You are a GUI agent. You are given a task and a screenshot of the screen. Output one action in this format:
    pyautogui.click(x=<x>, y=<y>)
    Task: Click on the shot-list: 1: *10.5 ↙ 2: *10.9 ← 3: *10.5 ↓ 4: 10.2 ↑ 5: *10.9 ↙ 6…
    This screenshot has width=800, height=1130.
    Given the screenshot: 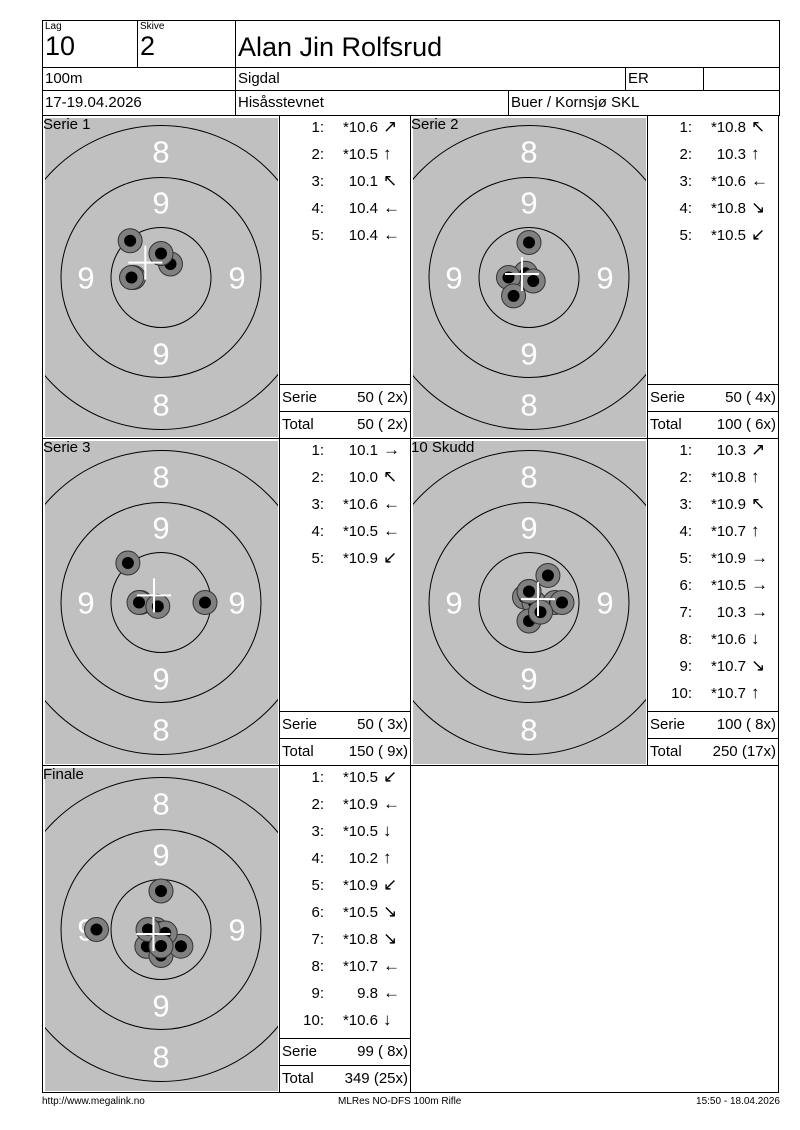 What is the action you would take?
    pyautogui.click(x=345, y=929)
    